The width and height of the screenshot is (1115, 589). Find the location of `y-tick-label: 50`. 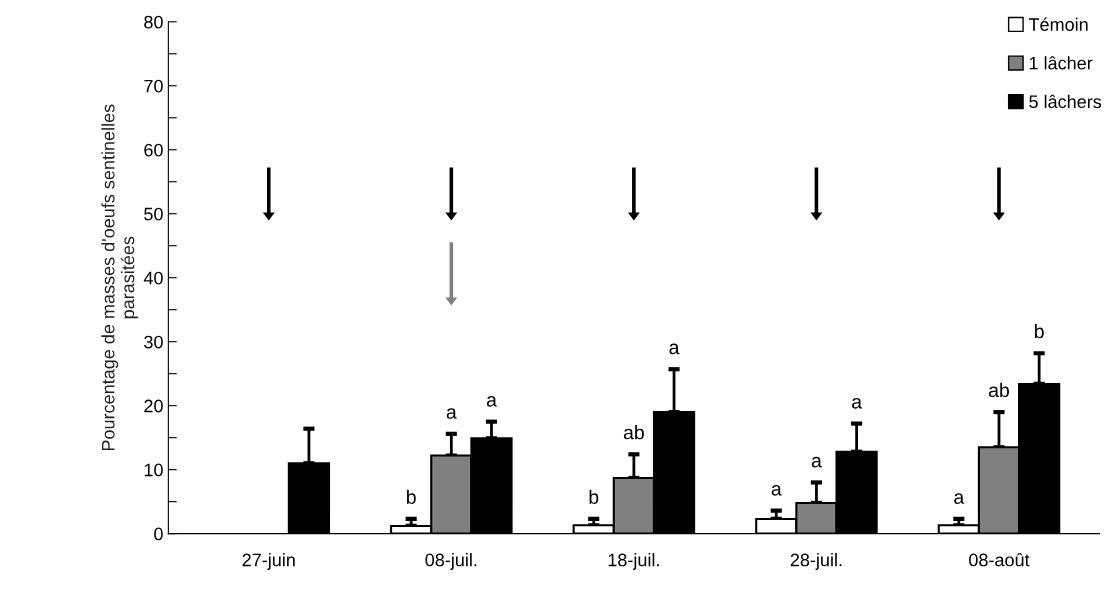

y-tick-label: 50 is located at coordinates (153, 214).